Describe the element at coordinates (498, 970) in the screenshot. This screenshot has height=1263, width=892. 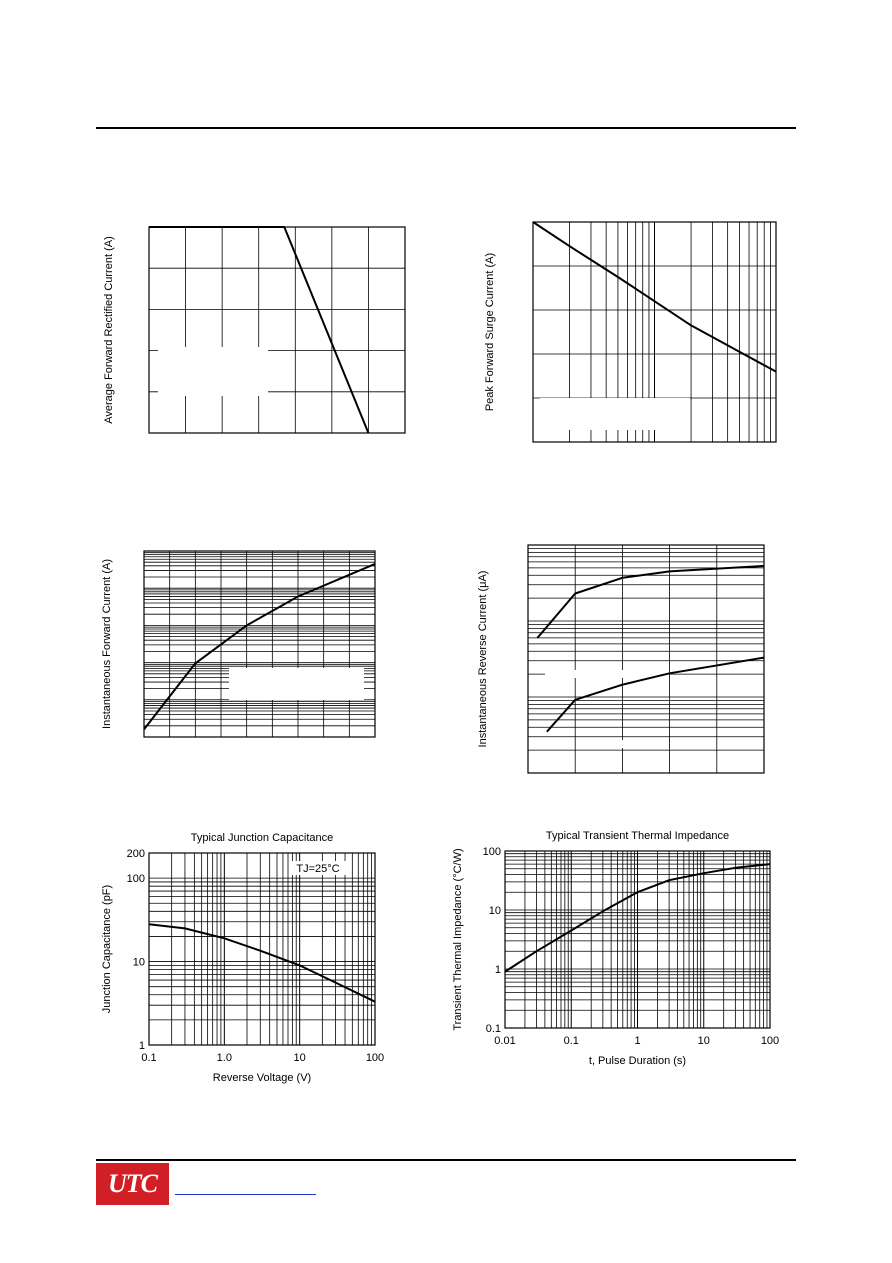
I see `chart-6-y-tick-label: 1` at that location.